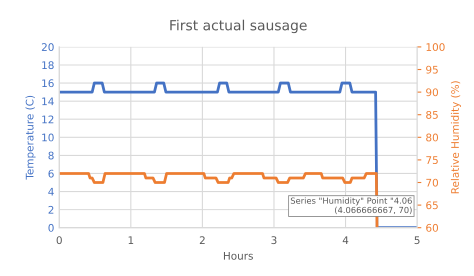 Image resolution: width=474 pixels, height=276 pixels. Describe the element at coordinates (432, 228) in the screenshot. I see `y2-tick-label: 60` at that location.